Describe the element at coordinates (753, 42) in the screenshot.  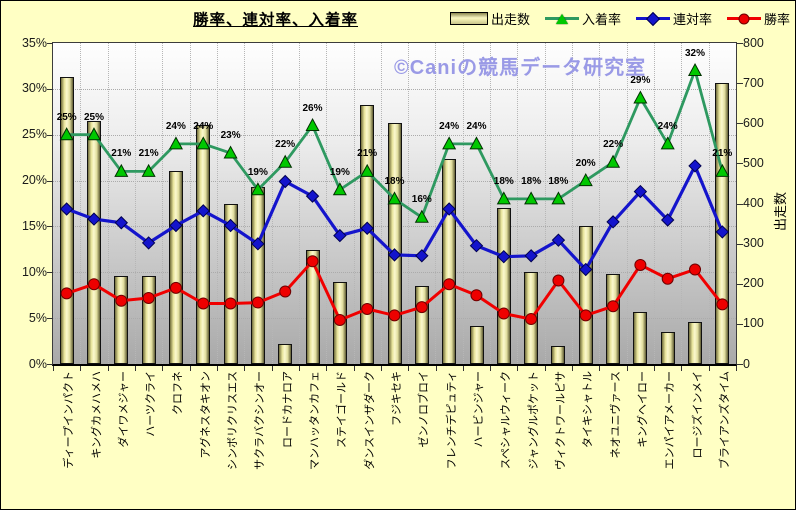
I see `y-tick-label-right: 800` at that location.